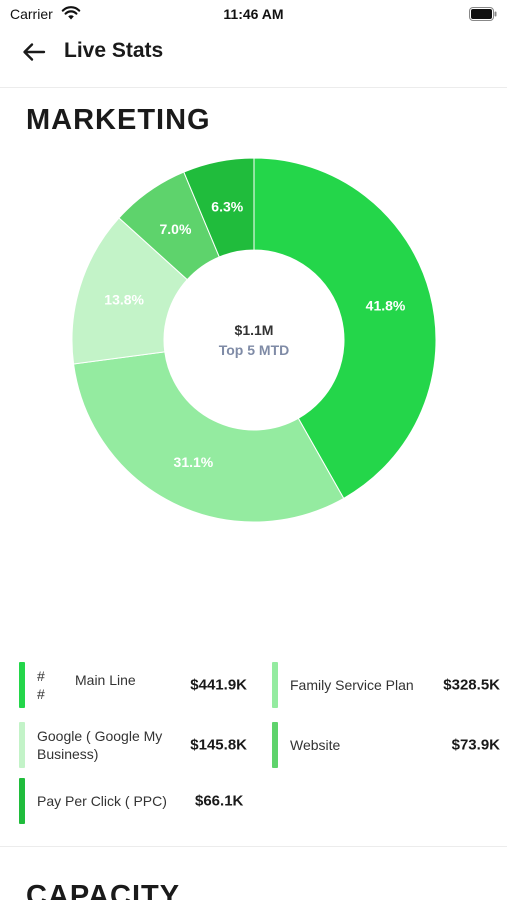  I want to click on section-divider, so click(253, 846).